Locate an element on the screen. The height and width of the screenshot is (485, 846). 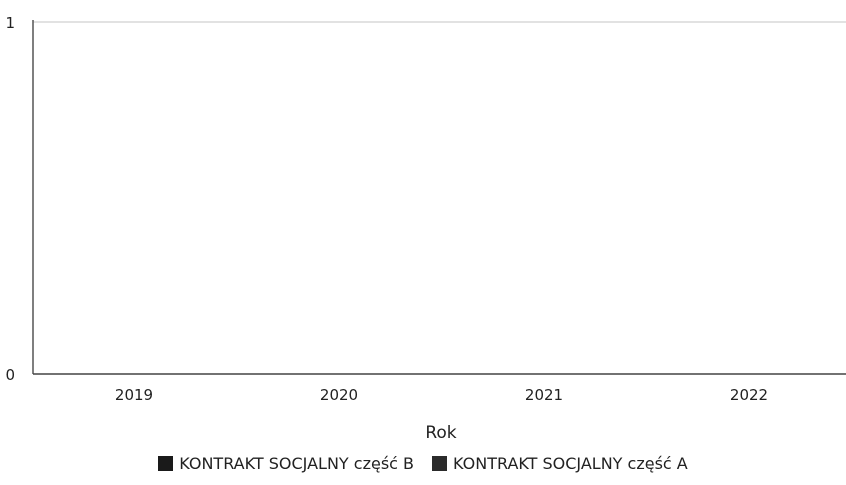
x-tick-label-2022: 2022 is located at coordinates (749, 395).